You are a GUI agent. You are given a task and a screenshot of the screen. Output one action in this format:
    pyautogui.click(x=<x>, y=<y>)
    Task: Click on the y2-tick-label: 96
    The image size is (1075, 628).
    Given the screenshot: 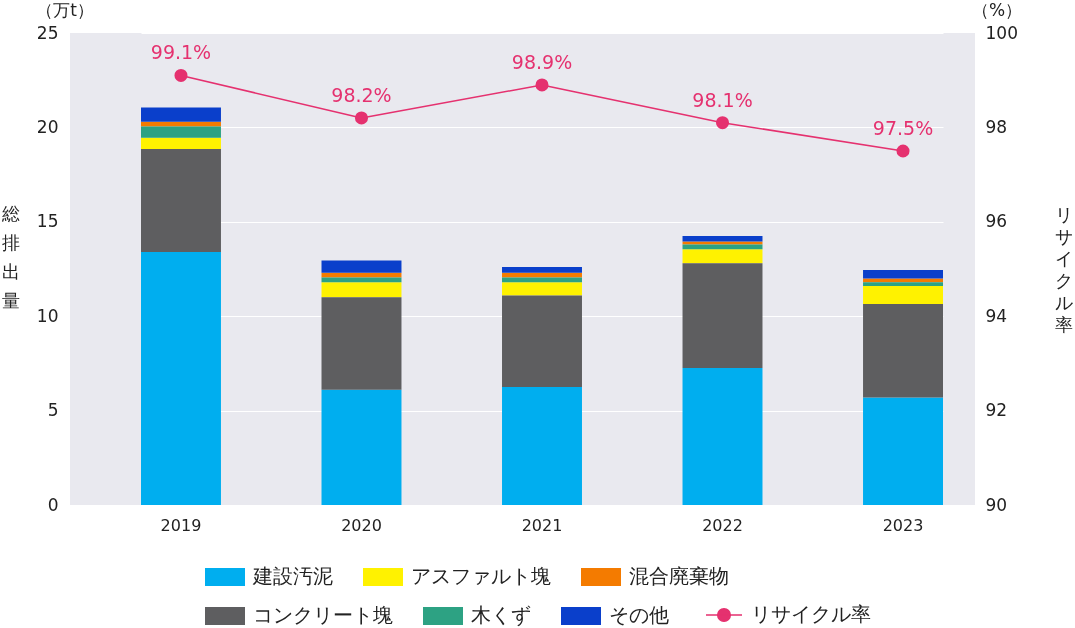 What is the action you would take?
    pyautogui.click(x=996, y=221)
    